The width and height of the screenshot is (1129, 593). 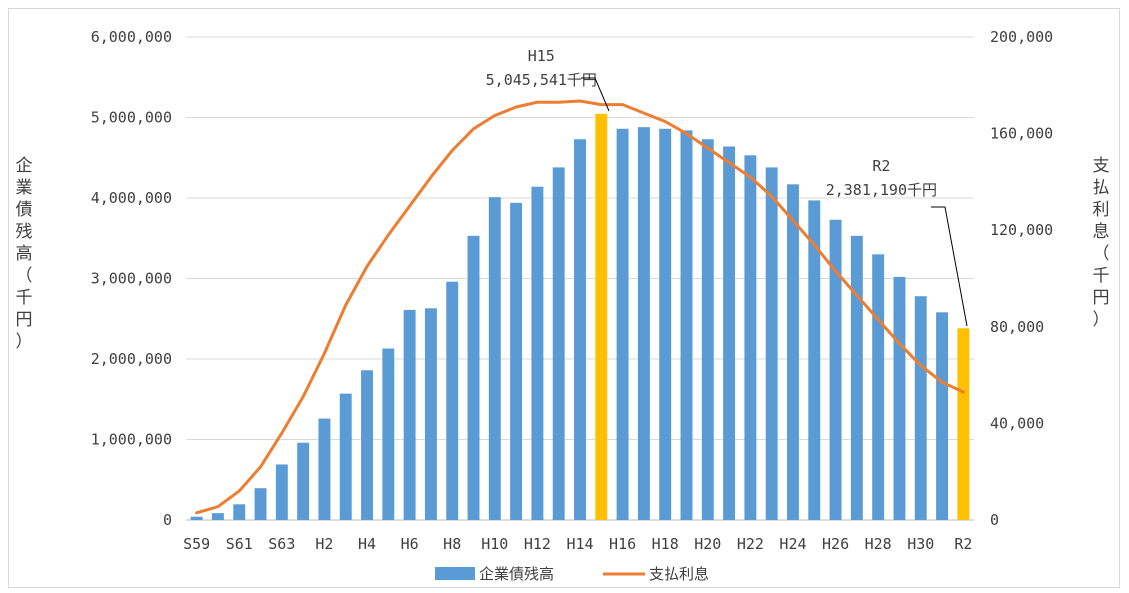 What do you see at coordinates (707, 544) in the screenshot?
I see `x-tick-label: H20` at bounding box center [707, 544].